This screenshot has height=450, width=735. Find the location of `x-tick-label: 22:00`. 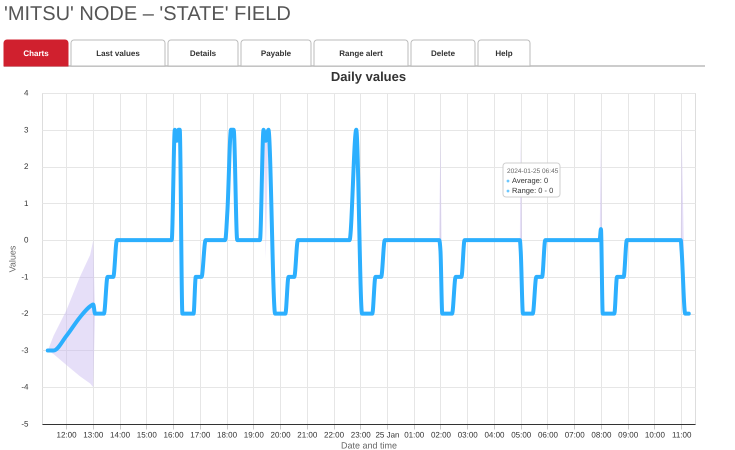

x-tick-label: 22:00 is located at coordinates (334, 435).